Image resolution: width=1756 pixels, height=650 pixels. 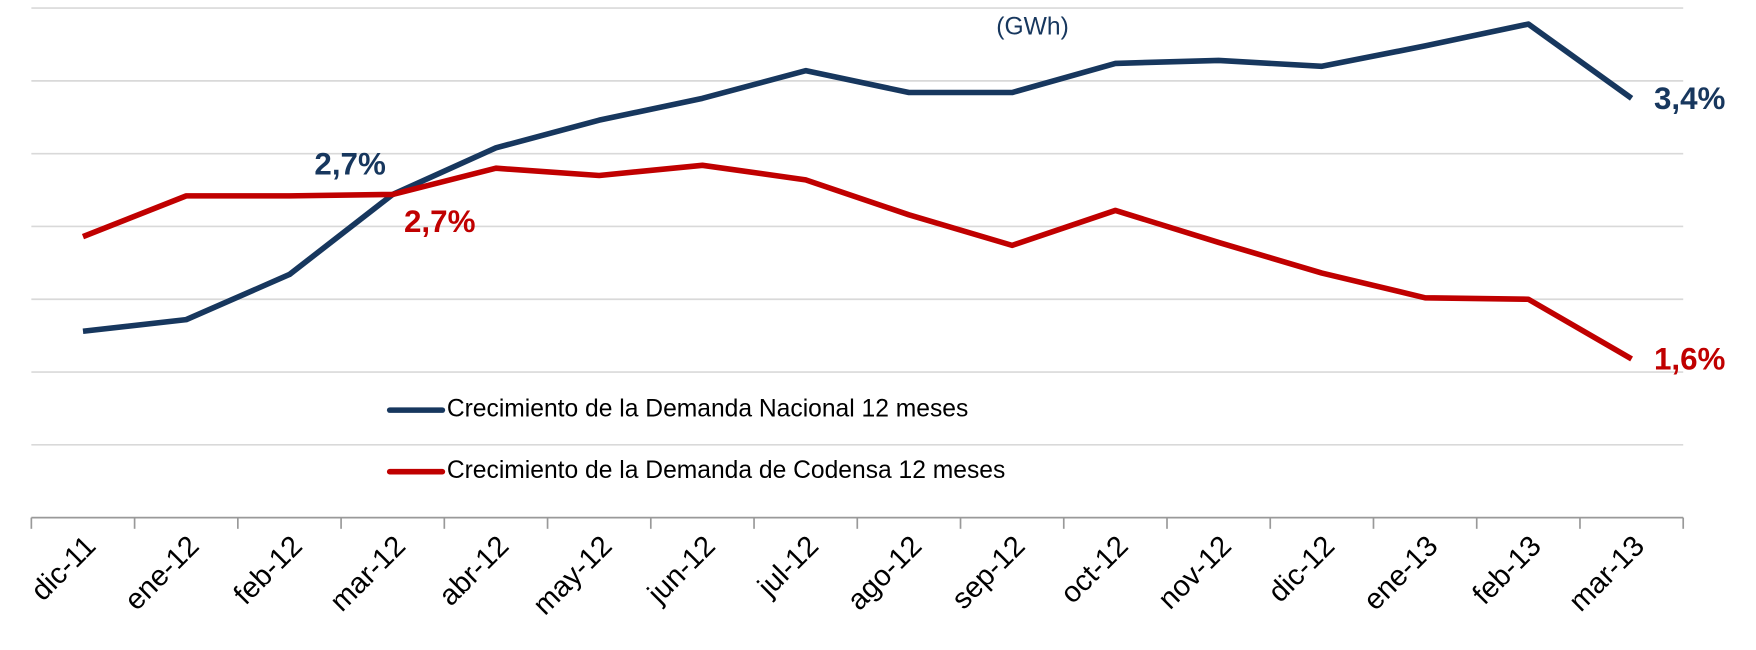 What do you see at coordinates (1607, 574) in the screenshot?
I see `x-tick-label: mar-13` at bounding box center [1607, 574].